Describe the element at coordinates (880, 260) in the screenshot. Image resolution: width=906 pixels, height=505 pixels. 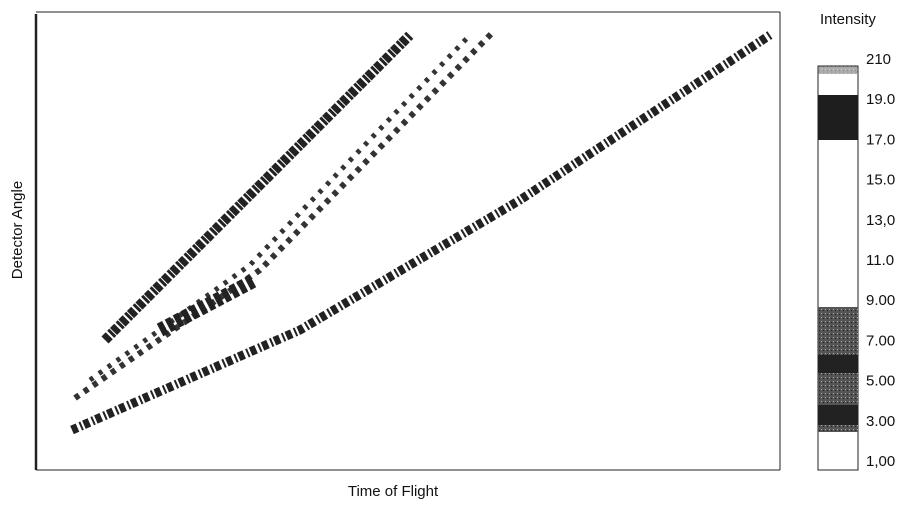
I see `colorbar-label: 11.0` at that location.